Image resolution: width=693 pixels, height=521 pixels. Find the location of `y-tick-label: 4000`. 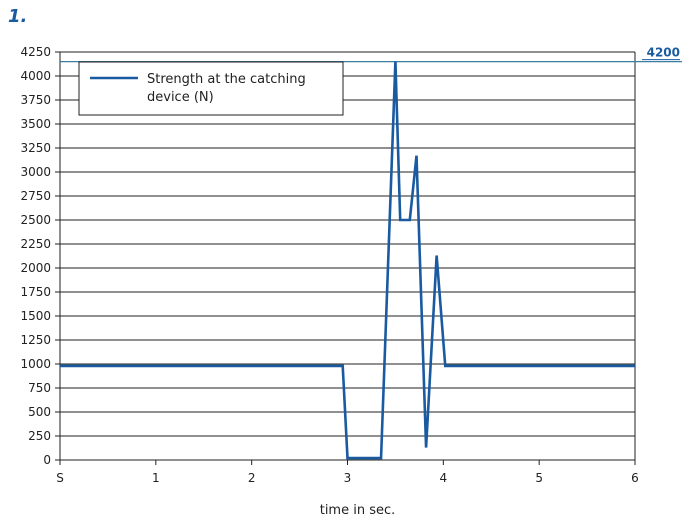

y-tick-label: 4000 is located at coordinates (35, 76).